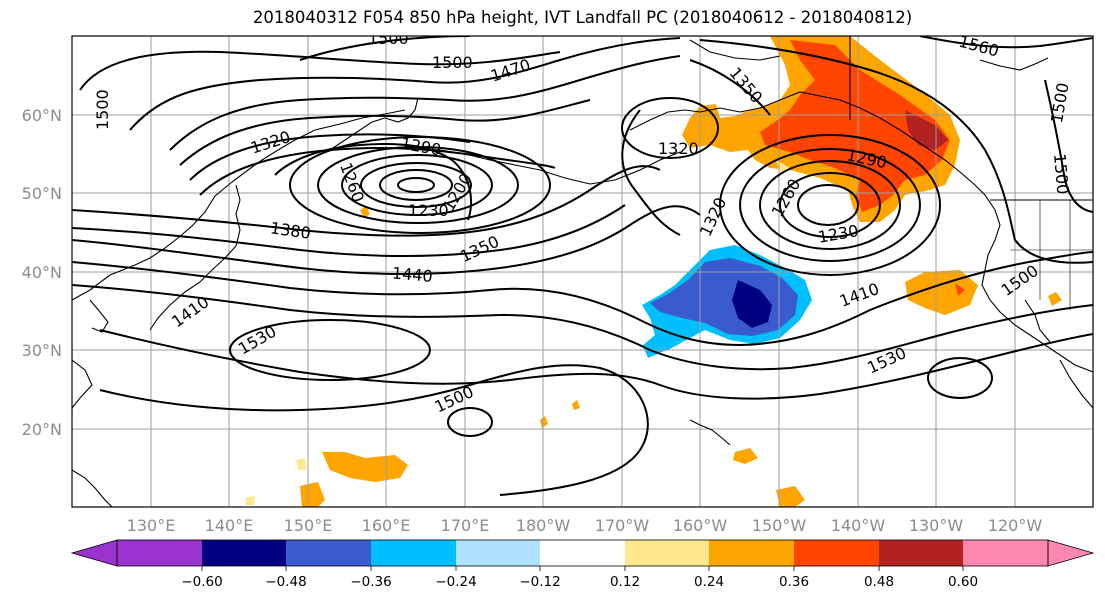 Image resolution: width=1105 pixels, height=601 pixels. Describe the element at coordinates (700, 525) in the screenshot. I see `lon-tick-label: 160°W` at that location.